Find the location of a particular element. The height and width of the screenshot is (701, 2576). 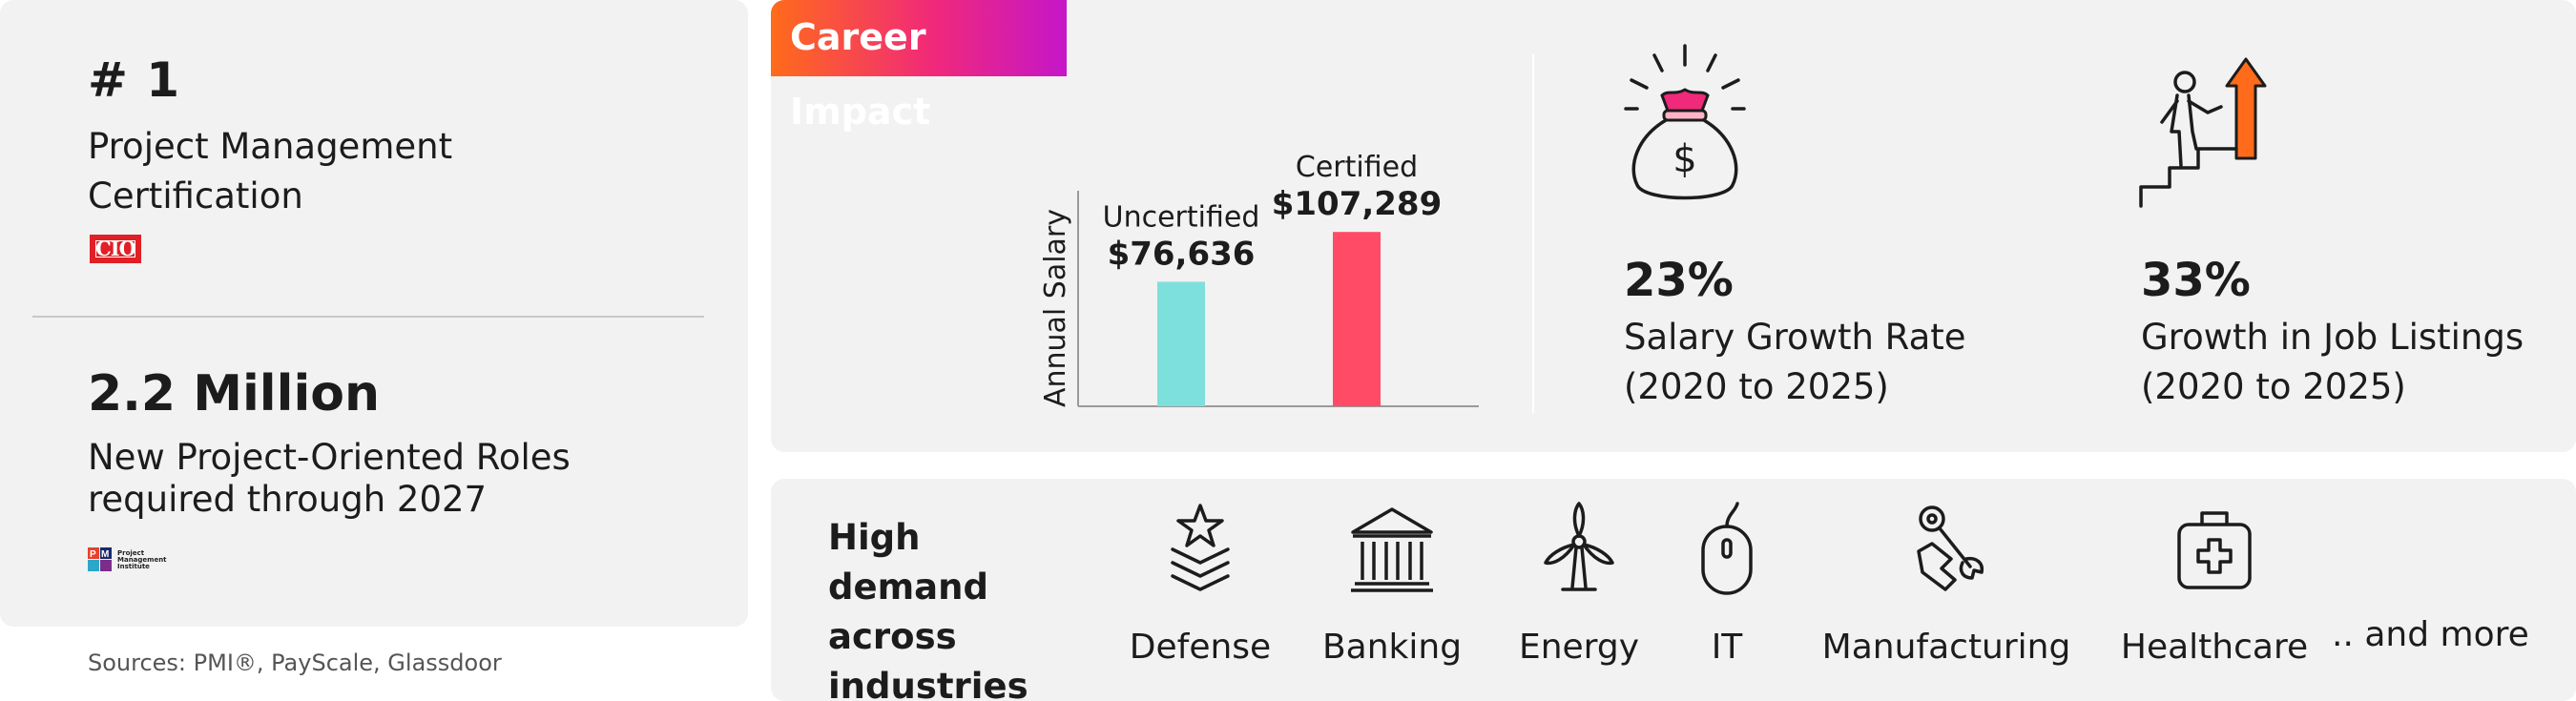

industry-banking: Banking is located at coordinates (1392, 583).